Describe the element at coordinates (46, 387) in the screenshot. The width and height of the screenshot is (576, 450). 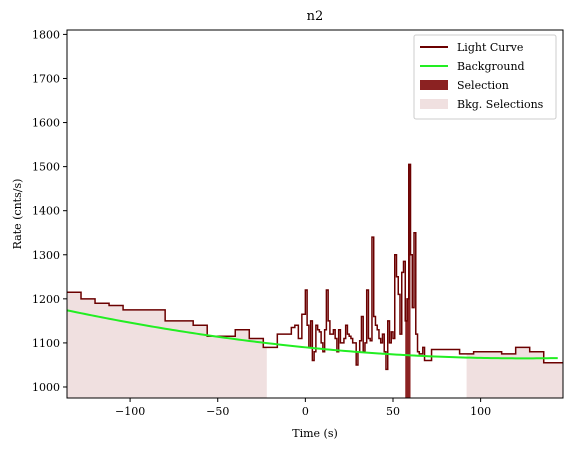
I see `y-tick-label: 1000` at that location.